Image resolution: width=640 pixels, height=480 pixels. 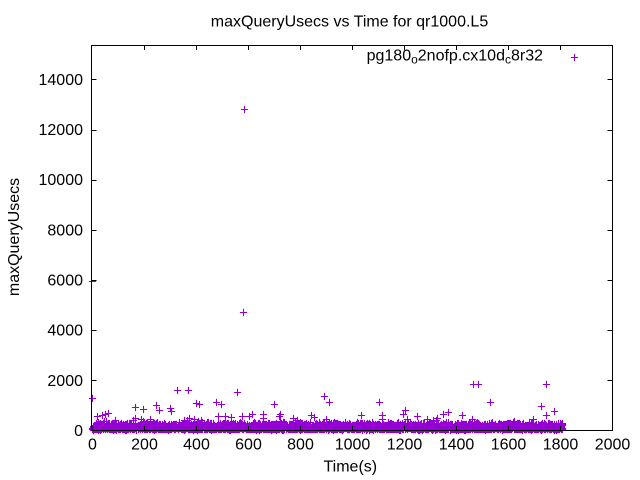 I want to click on svg-text: 200, so click(x=144, y=445).